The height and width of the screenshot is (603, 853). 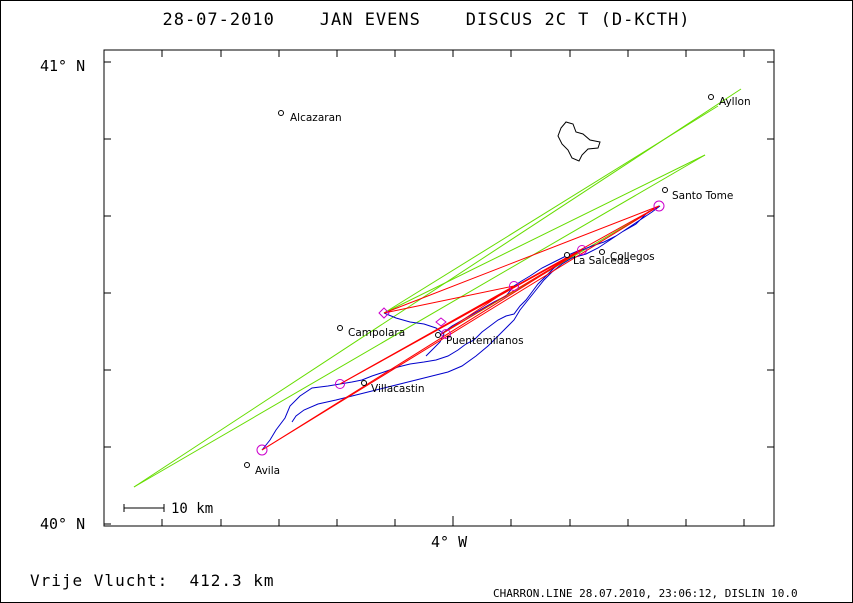 I want to click on town-label-santo-tome: Santo Tome, so click(x=702, y=196).